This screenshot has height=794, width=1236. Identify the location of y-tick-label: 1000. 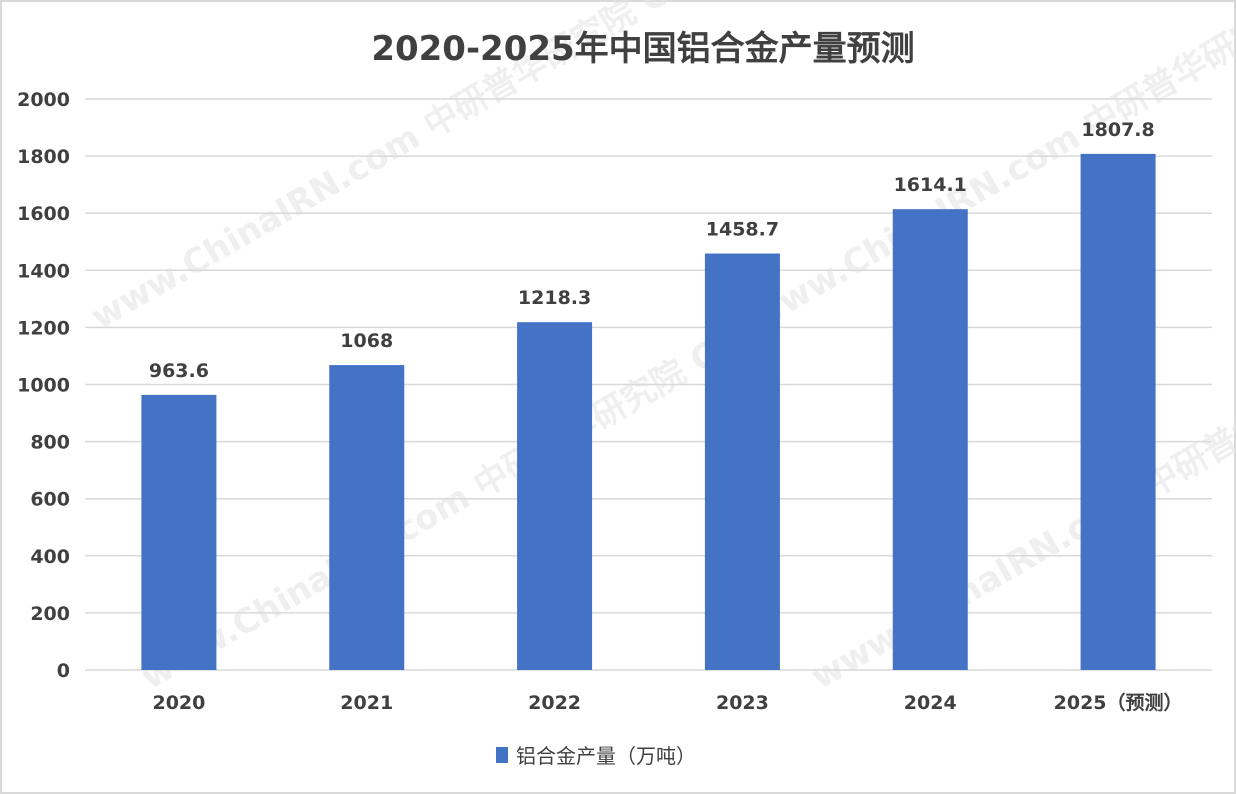
(43, 386).